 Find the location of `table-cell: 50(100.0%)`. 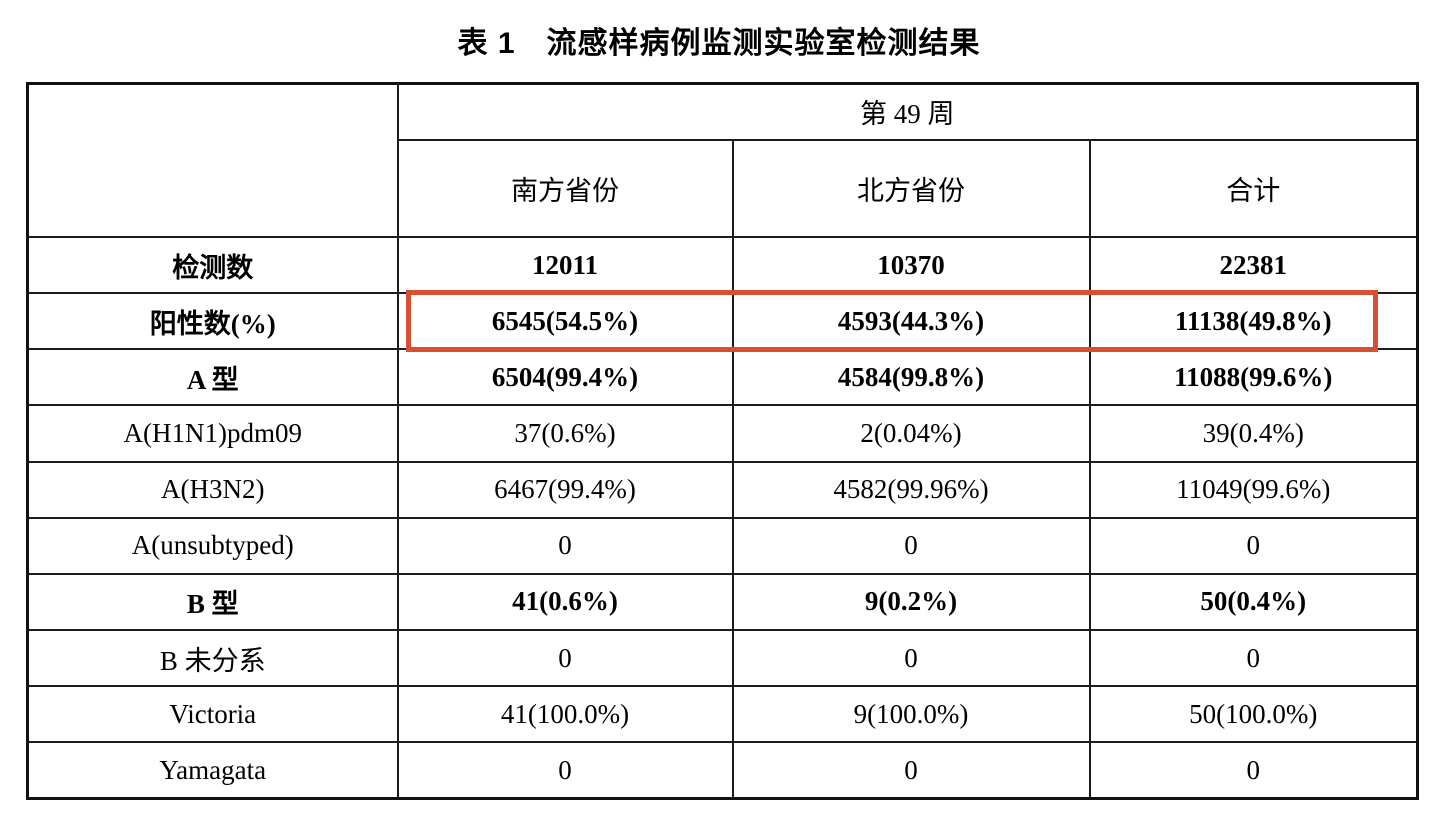

table-cell: 50(100.0%) is located at coordinates (1253, 714).